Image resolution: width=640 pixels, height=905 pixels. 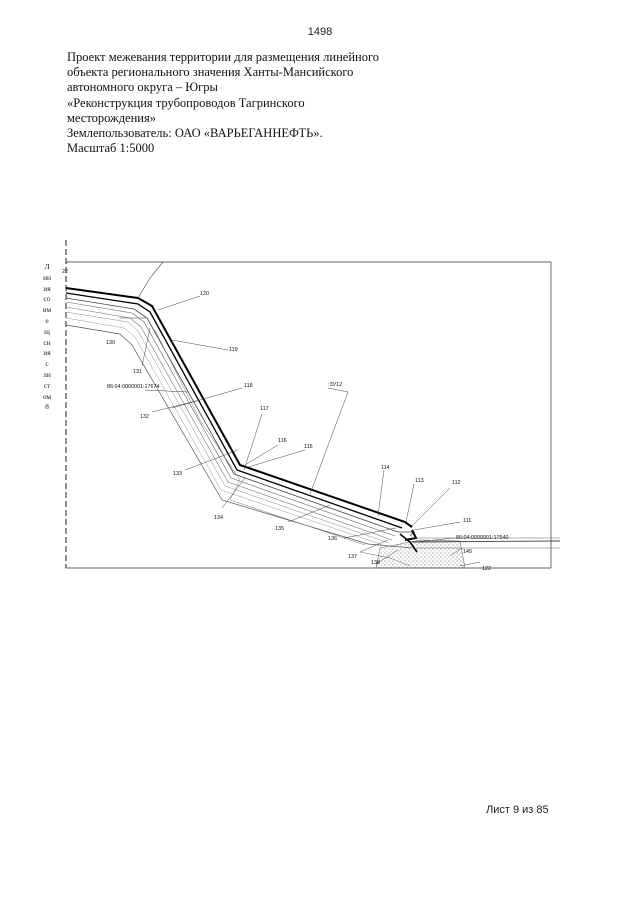 I want to click on label-132: 132, so click(x=144, y=417).